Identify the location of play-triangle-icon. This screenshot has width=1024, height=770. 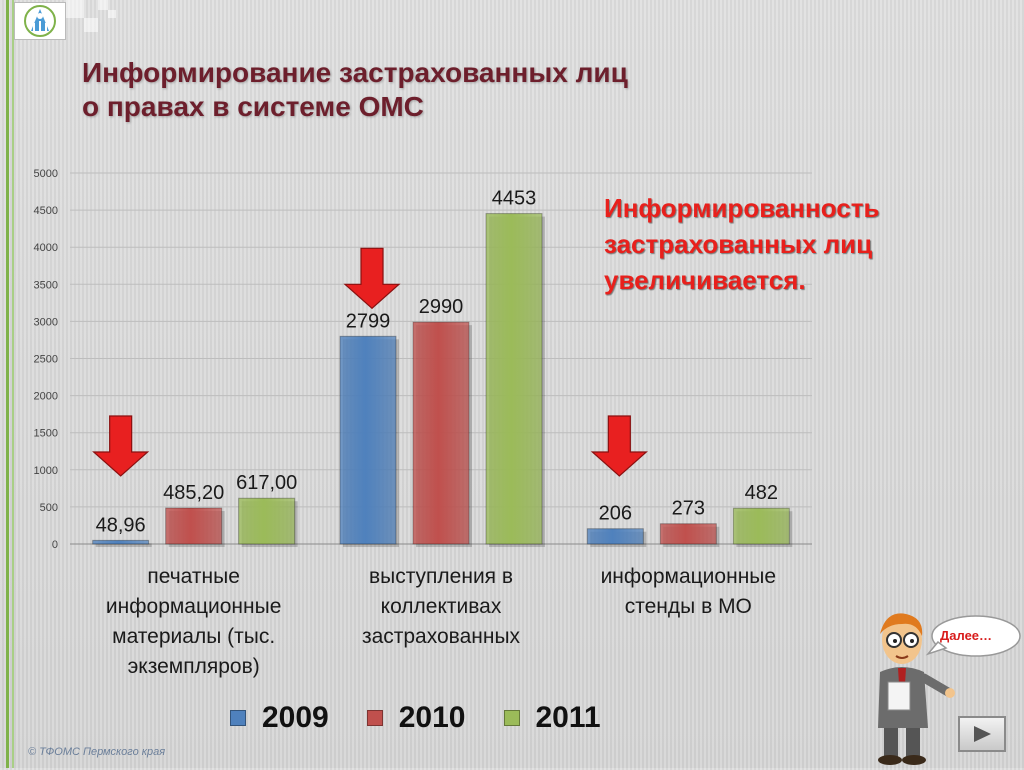
(982, 734).